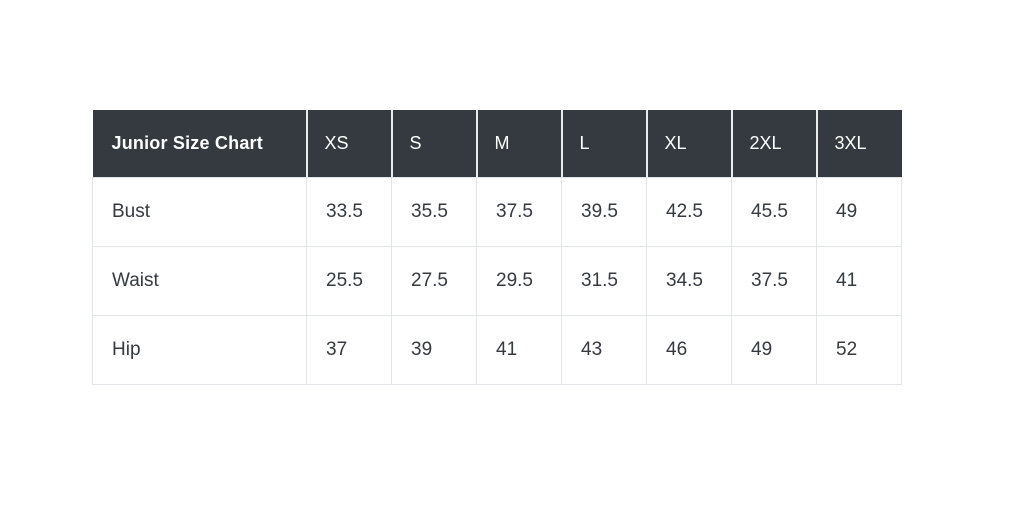  I want to click on table-row-waist: Waist 25.5 27.5 29.5 31.5 34.5 37.5 41, so click(497, 280).